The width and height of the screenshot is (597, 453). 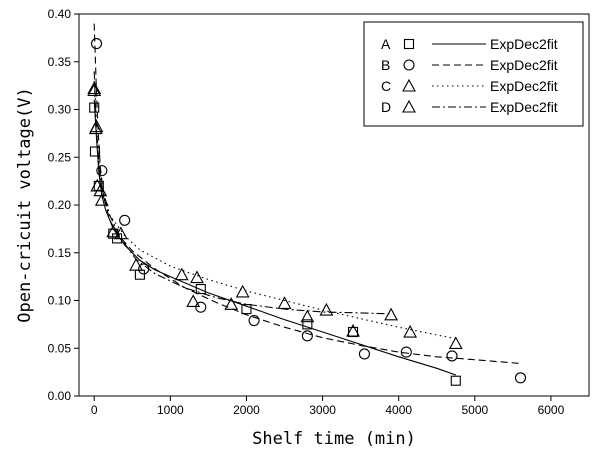 What do you see at coordinates (60, 205) in the screenshot?
I see `y-tick-label: 0.20` at bounding box center [60, 205].